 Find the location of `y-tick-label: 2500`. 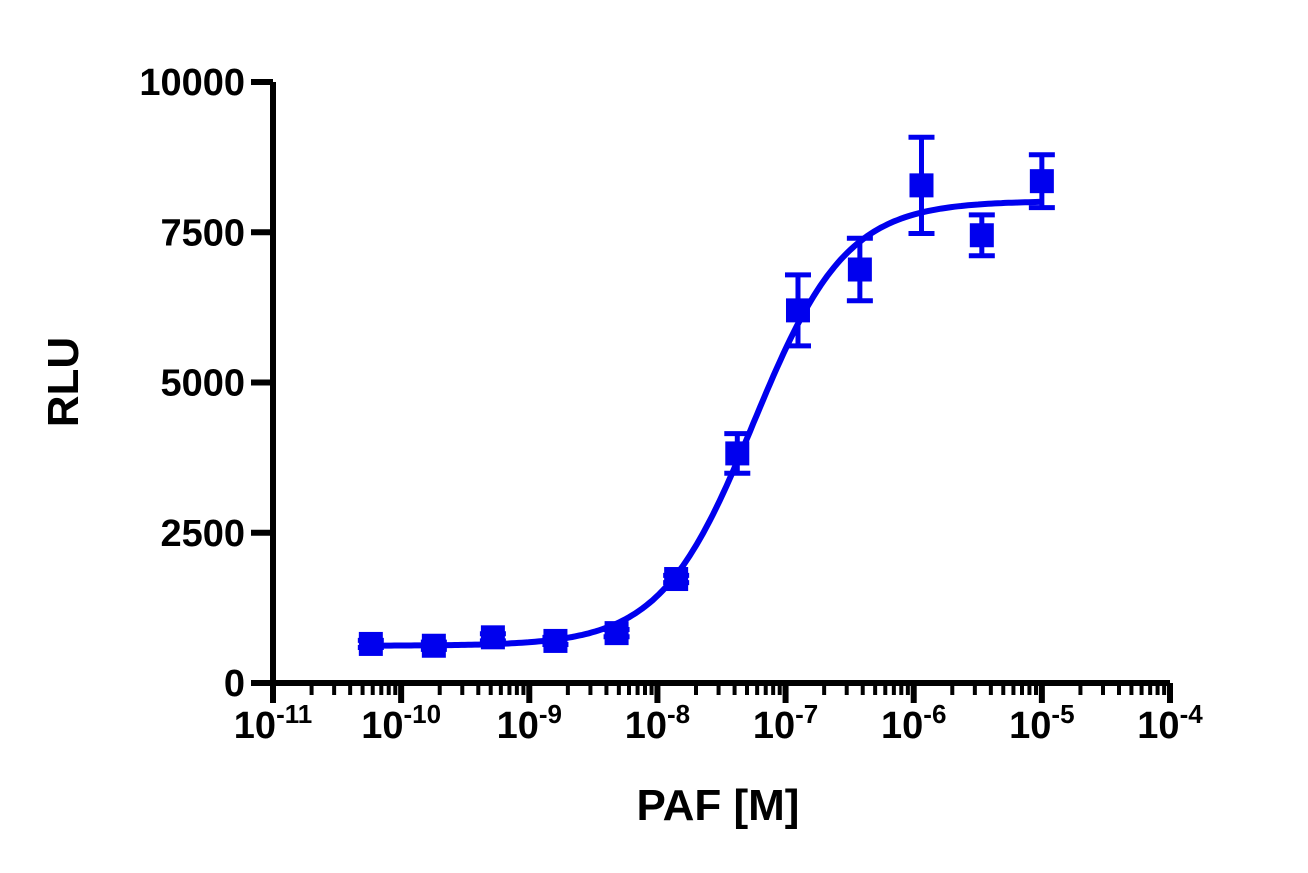

y-tick-label: 2500 is located at coordinates (202, 534).